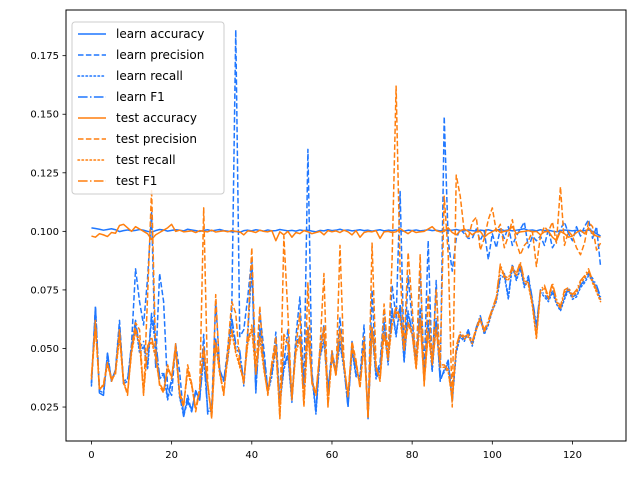  What do you see at coordinates (91, 455) in the screenshot?
I see `x-tick-label: 0` at bounding box center [91, 455].